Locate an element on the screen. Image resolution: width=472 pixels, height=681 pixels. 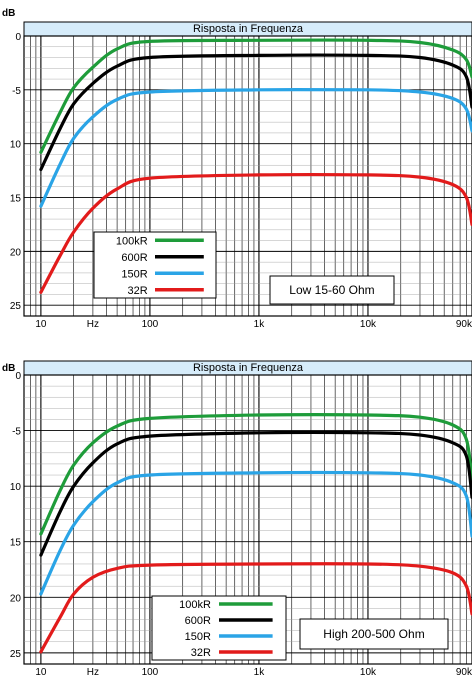
annotation-text: High 200-500 Ohm is located at coordinates (373, 634).